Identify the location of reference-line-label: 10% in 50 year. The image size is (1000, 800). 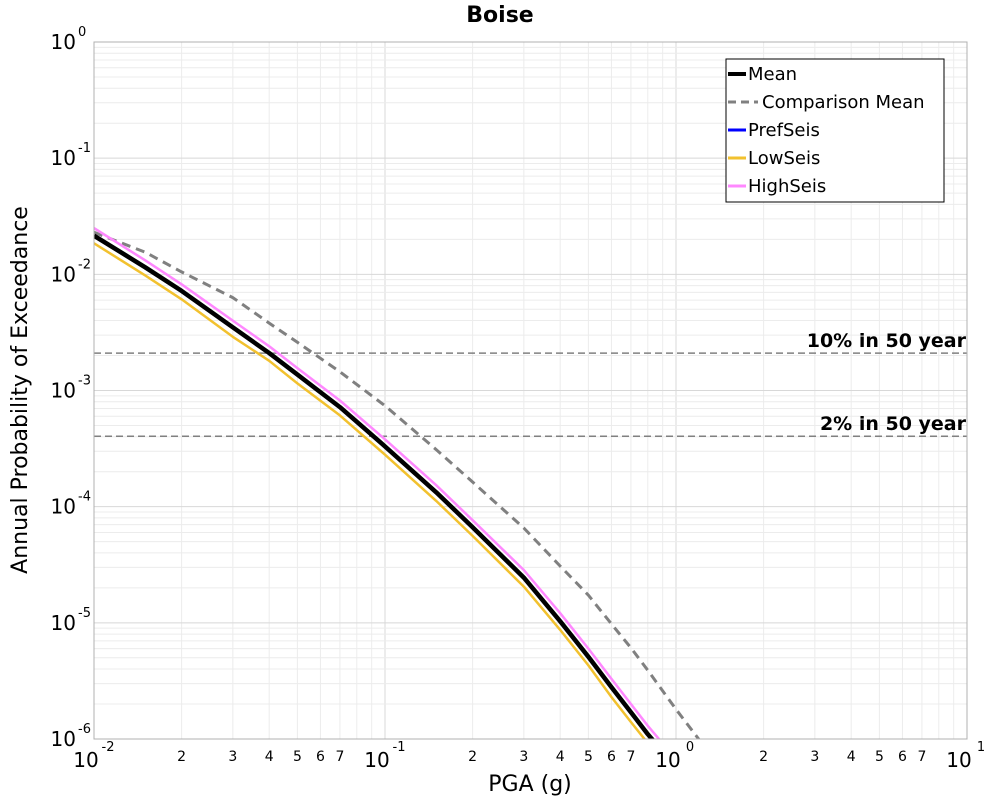
(887, 341).